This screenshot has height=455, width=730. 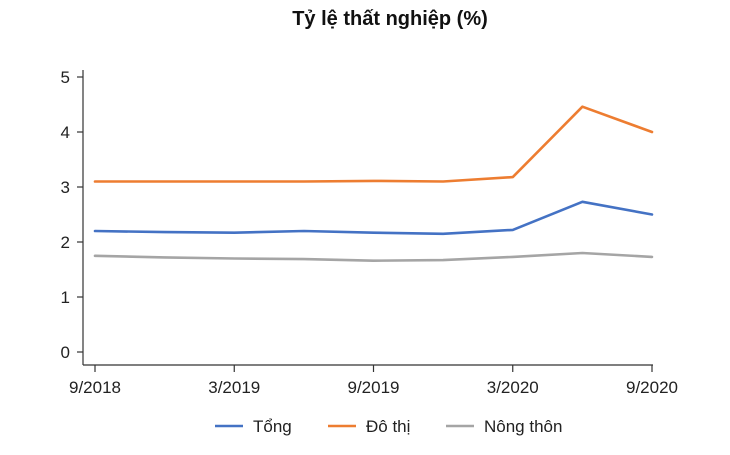 I want to click on y-tick-label: 4, so click(x=65, y=132).